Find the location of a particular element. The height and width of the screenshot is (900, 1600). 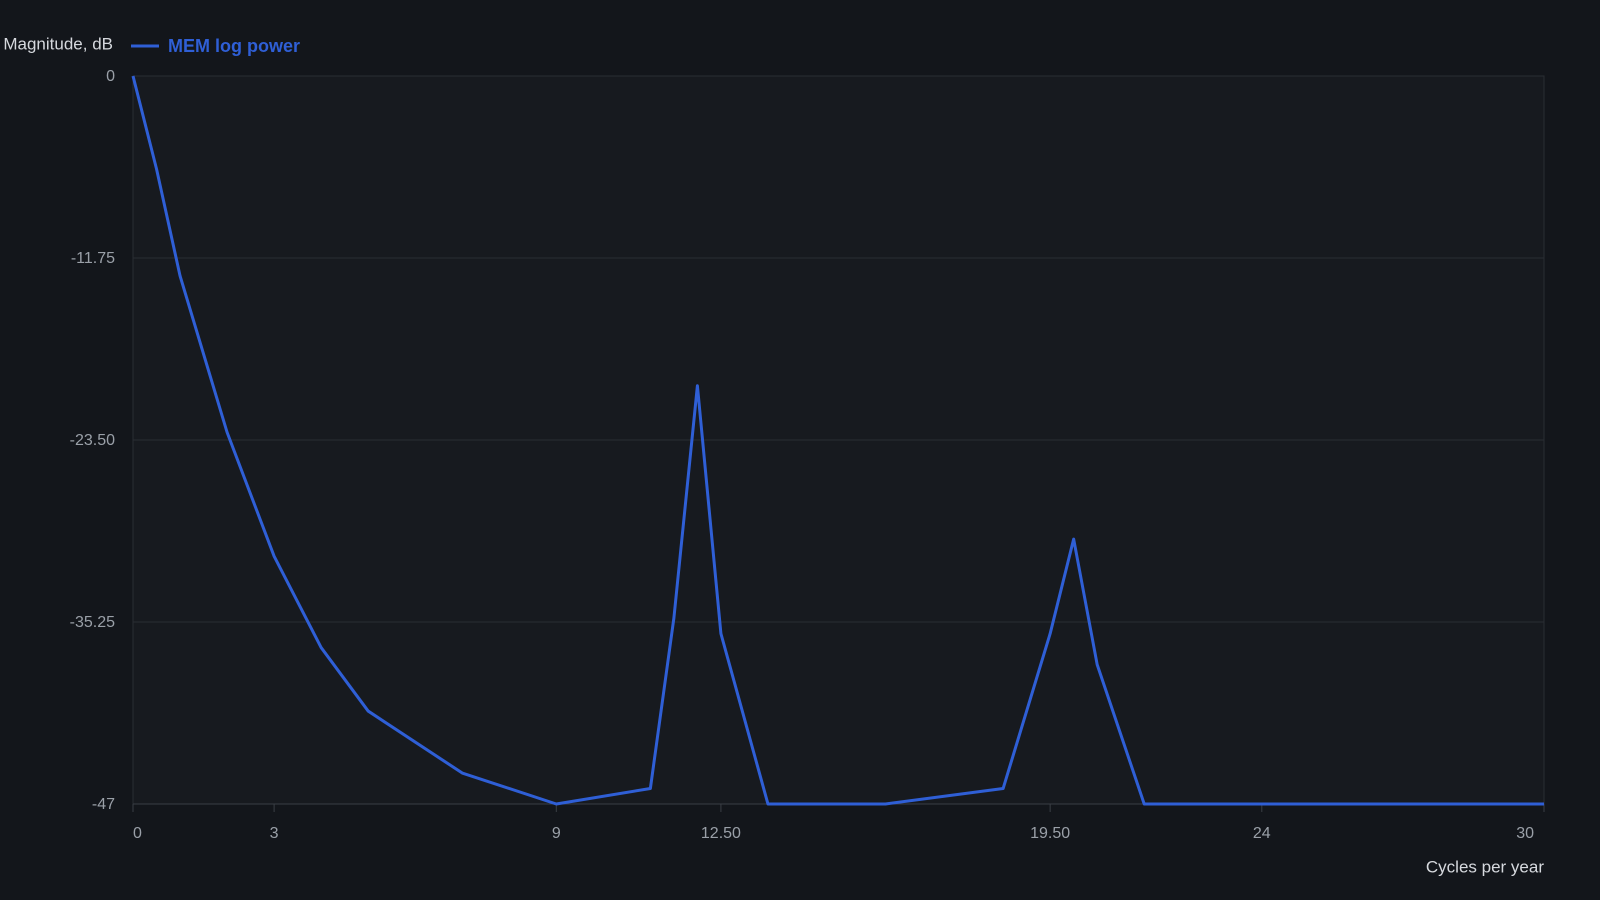

x-tick-label: 24 is located at coordinates (1262, 833).